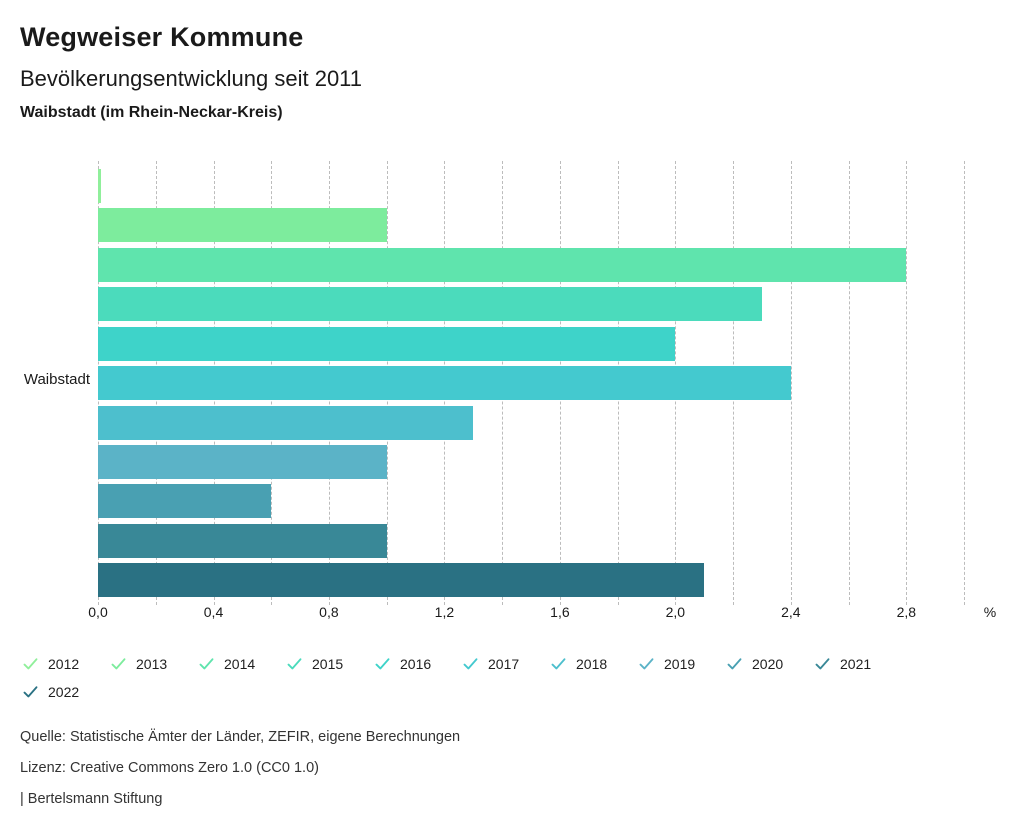 This screenshot has height=831, width=1024. Describe the element at coordinates (791, 612) in the screenshot. I see `x-tick-label: 2,4` at that location.